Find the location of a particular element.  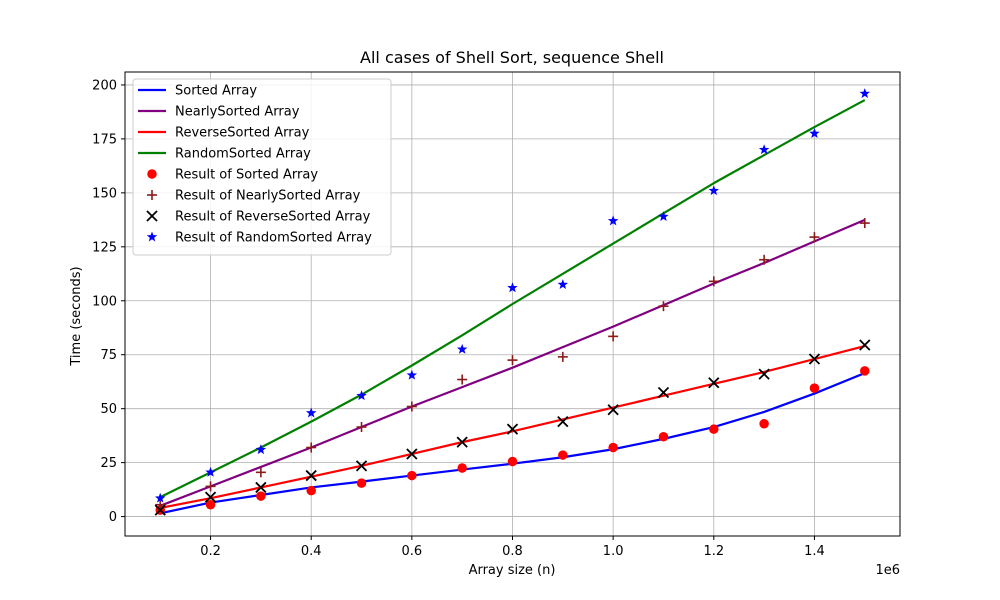

chart-title: All cases of Shell Sort, sequence Shell is located at coordinates (512, 57).